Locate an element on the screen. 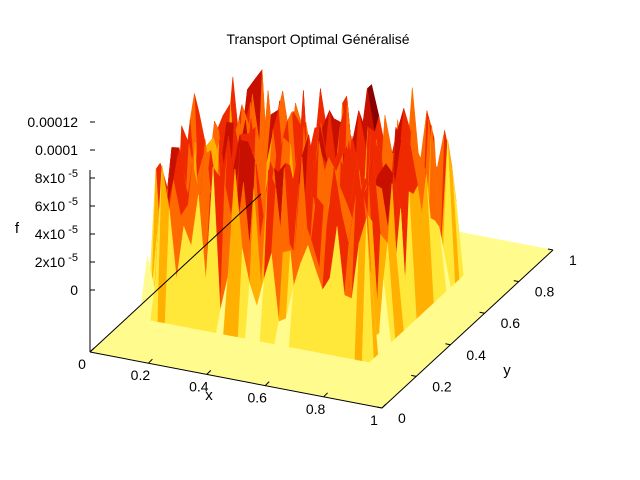 This screenshot has width=640, height=480. z-tick-label: 0.0001 is located at coordinates (56, 150).